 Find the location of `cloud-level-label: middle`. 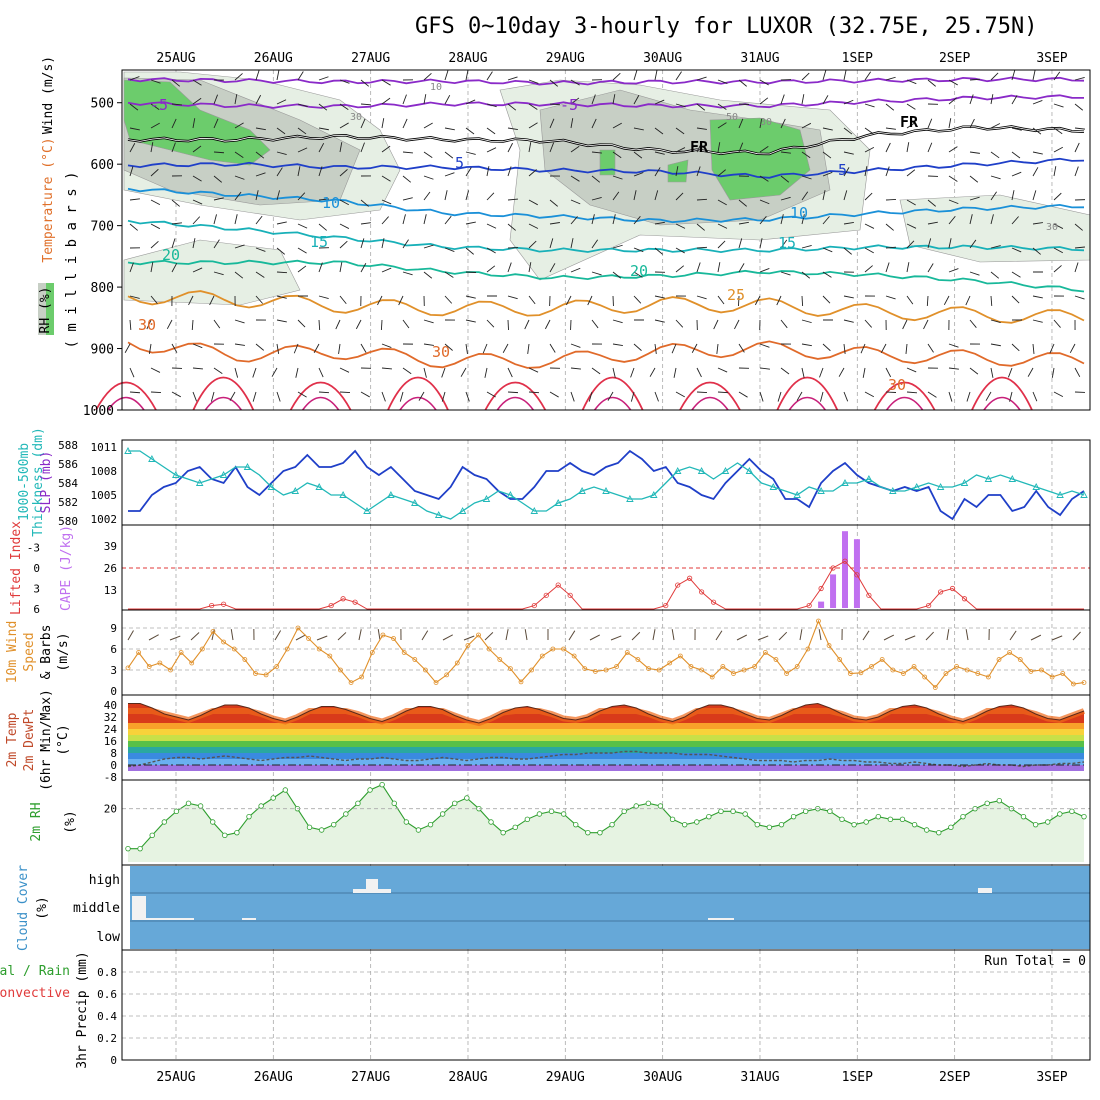

cloud-level-label: middle is located at coordinates (96, 908).